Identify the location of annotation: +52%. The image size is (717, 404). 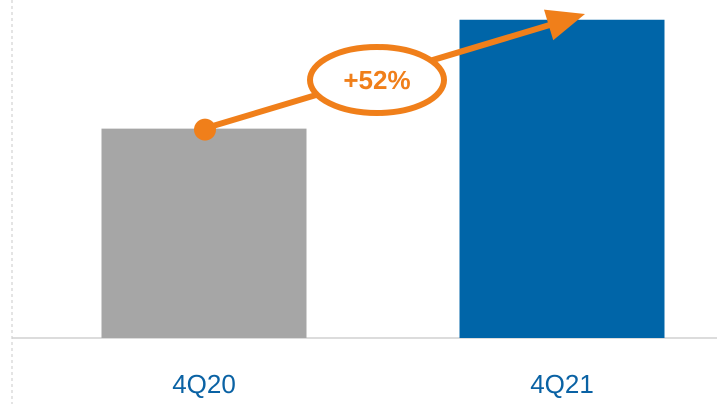
(377, 80).